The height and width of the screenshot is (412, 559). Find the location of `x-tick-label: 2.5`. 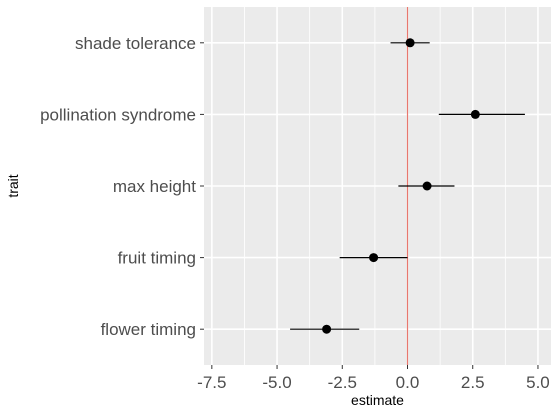

x-tick-label: 2.5 is located at coordinates (473, 382).